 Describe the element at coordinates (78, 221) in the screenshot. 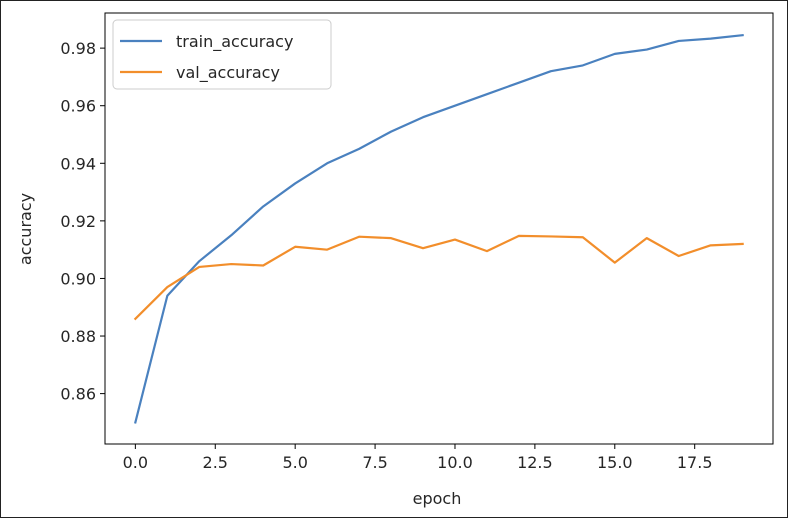

I see `y-tick-label: 0.92` at that location.